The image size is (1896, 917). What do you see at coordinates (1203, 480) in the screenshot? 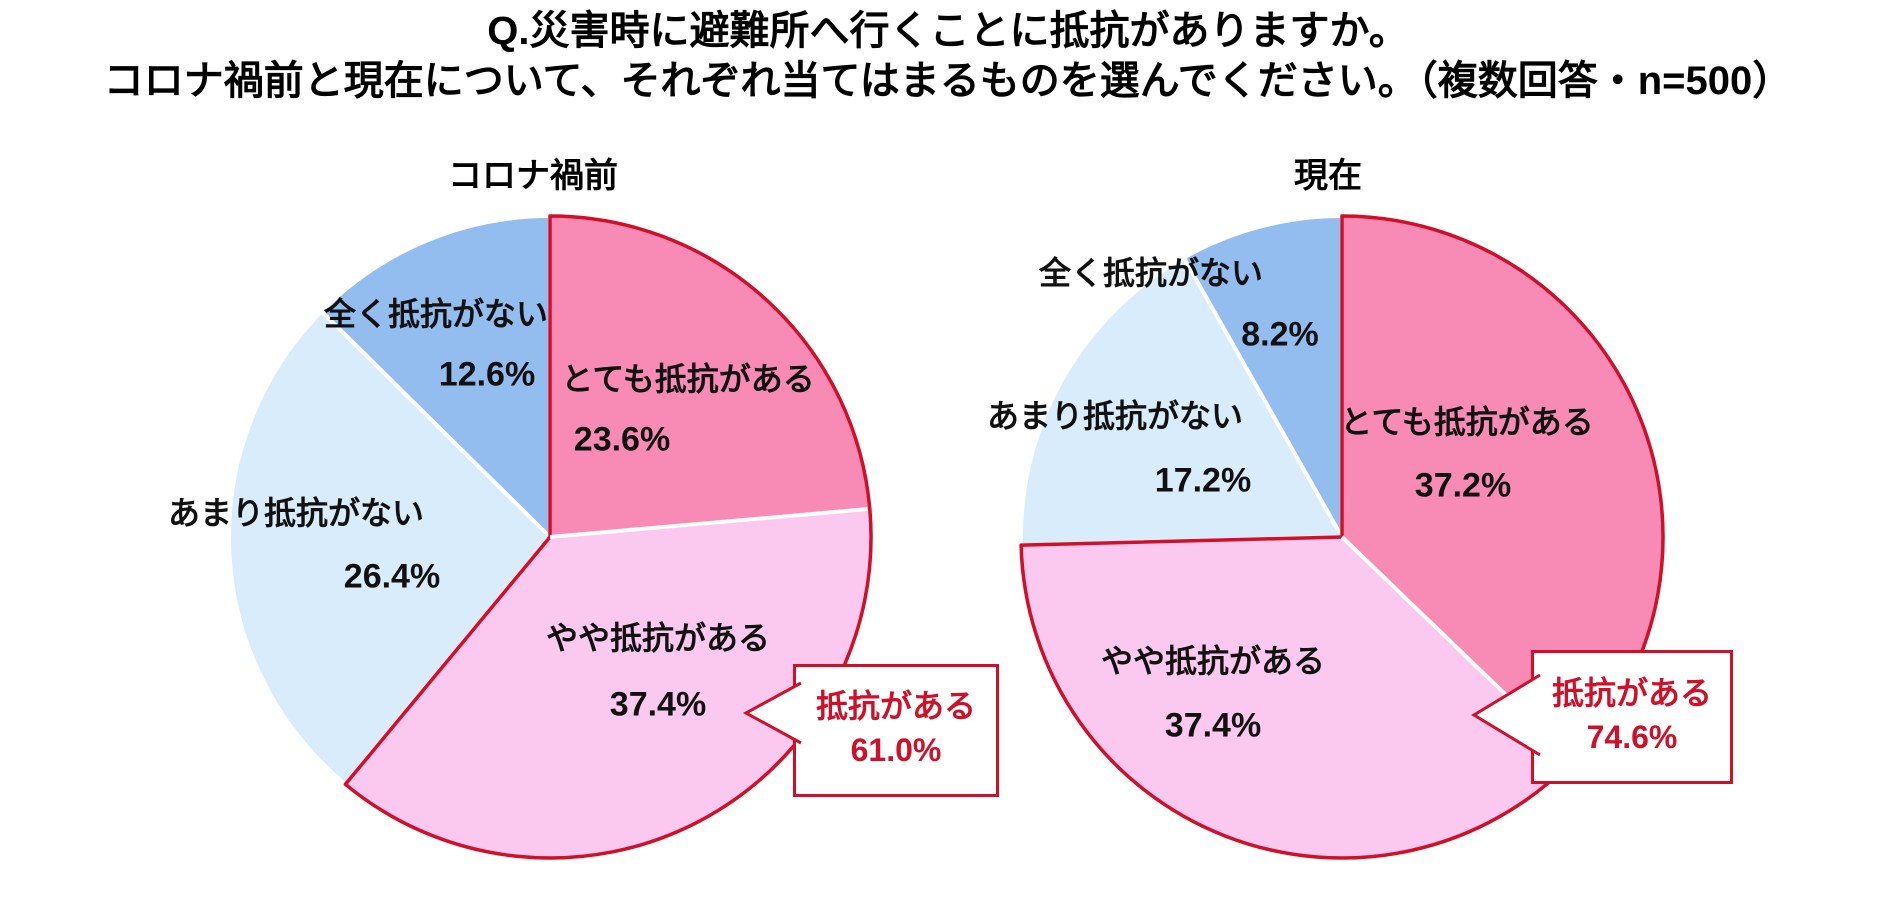
I see `slice-percentage: 17.2%` at bounding box center [1203, 480].